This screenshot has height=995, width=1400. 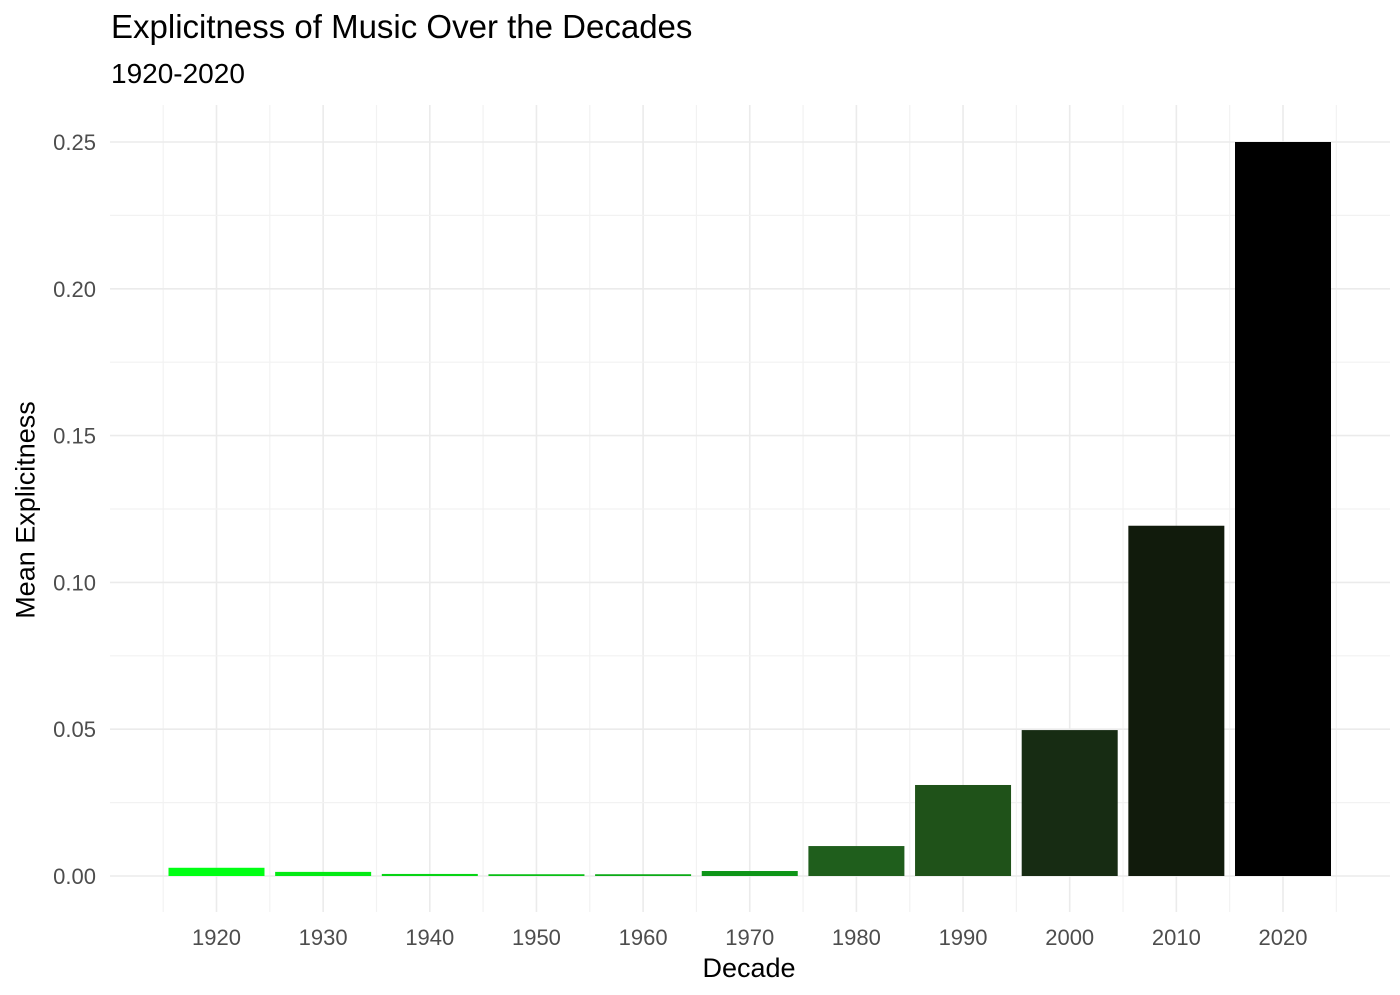 What do you see at coordinates (74, 582) in the screenshot?
I see `y-tick-label: 0.10` at bounding box center [74, 582].